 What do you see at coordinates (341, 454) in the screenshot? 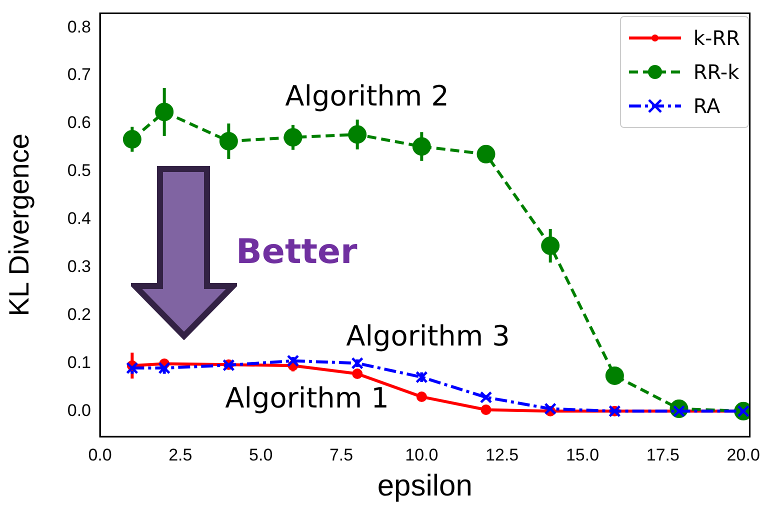
I see `x-tick-label: 7.5` at bounding box center [341, 454].